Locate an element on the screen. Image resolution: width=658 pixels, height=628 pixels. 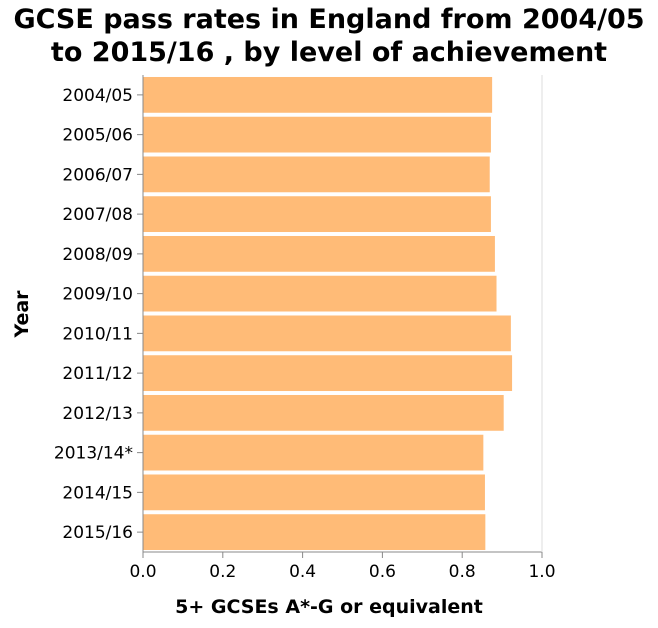
x-tick-label: 0.0 is located at coordinates (142, 572).